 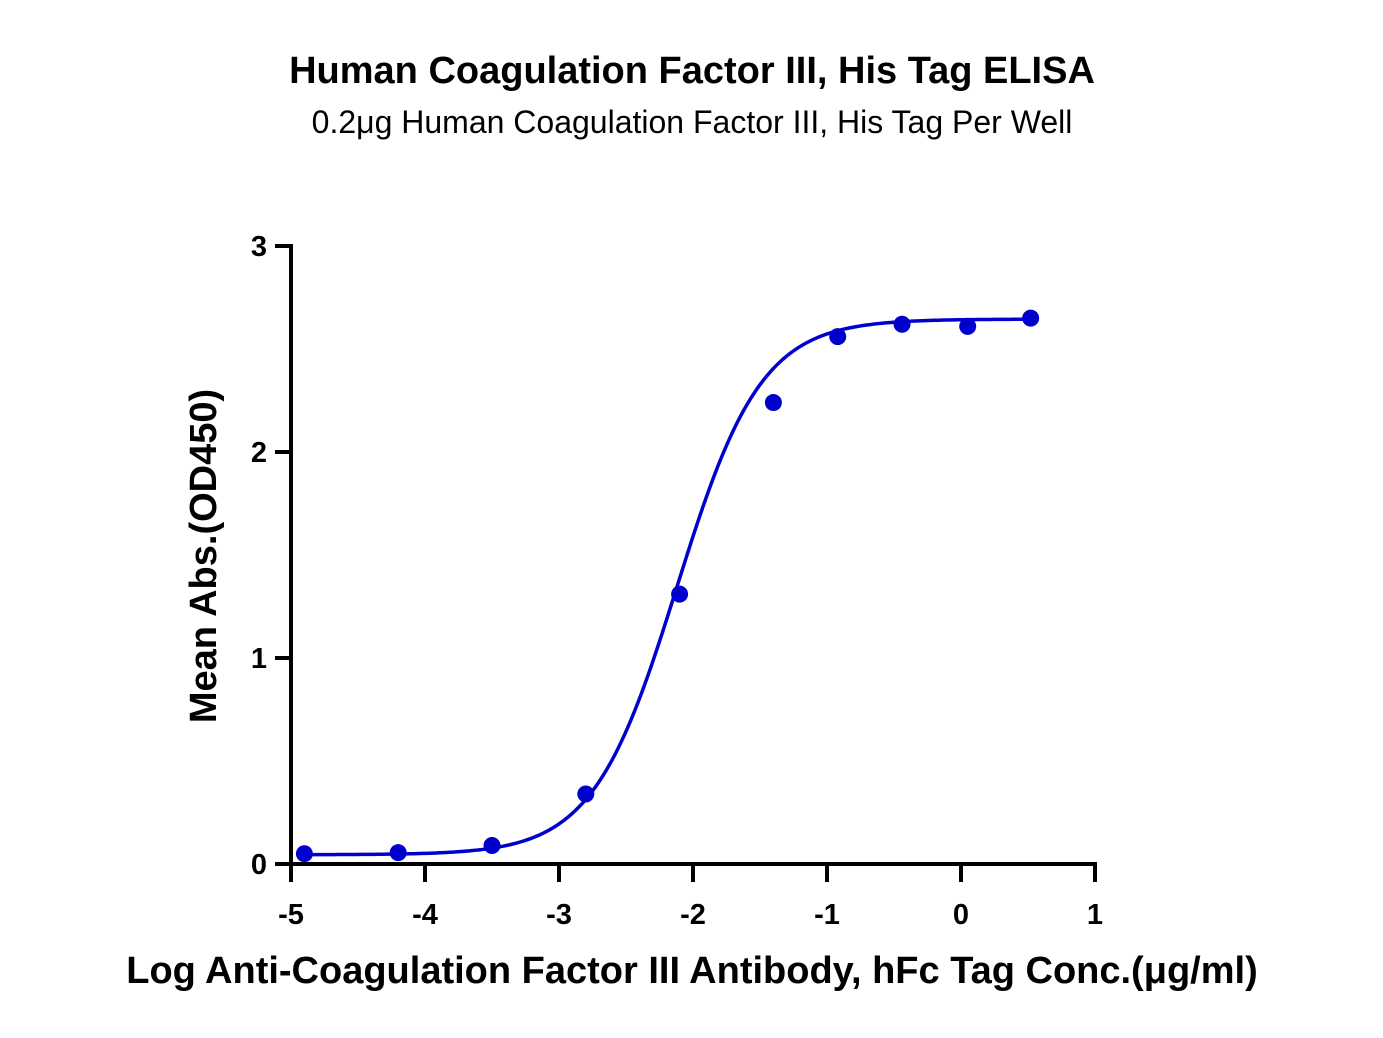 What do you see at coordinates (259, 659) in the screenshot?
I see `y-tick-label: 1` at bounding box center [259, 659].